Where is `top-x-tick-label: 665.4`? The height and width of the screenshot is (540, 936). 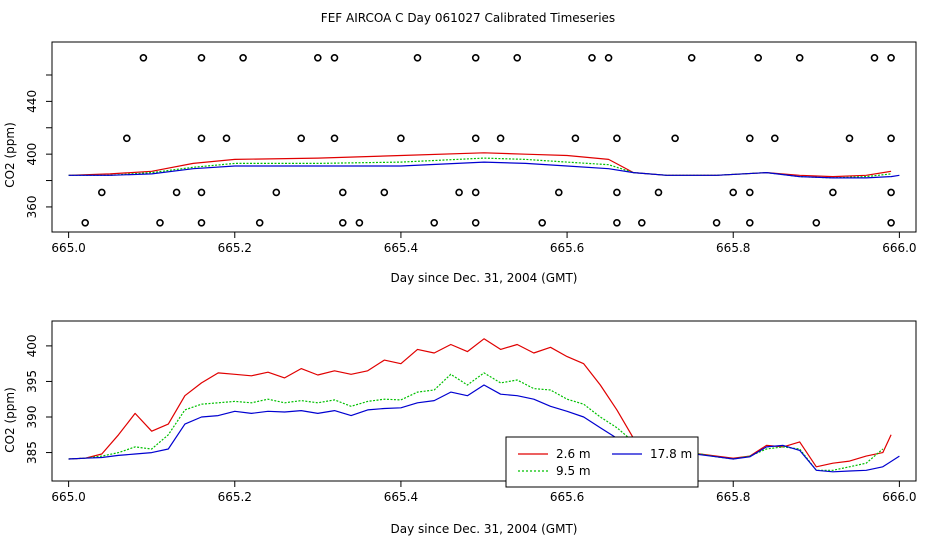 top-x-tick-label: 665.4 is located at coordinates (401, 248).